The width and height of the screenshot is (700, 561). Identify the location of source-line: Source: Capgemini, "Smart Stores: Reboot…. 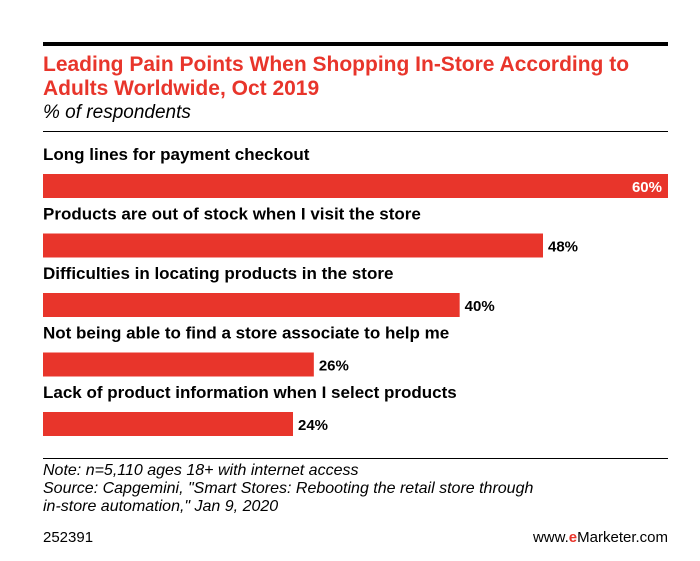
(288, 488).